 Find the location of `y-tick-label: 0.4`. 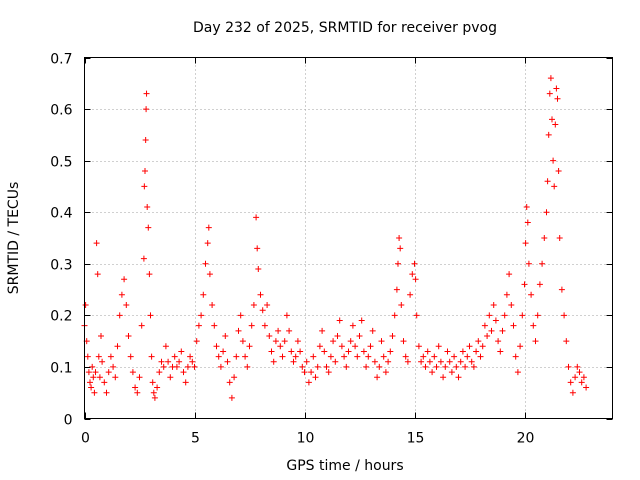

y-tick-label: 0.4 is located at coordinates (61, 214).